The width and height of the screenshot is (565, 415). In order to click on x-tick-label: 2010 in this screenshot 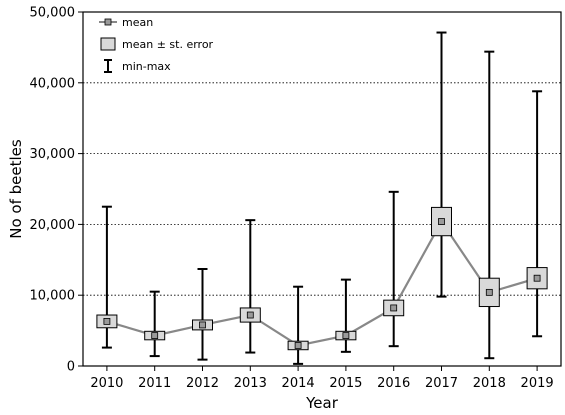, I will do `click(106, 383)`.